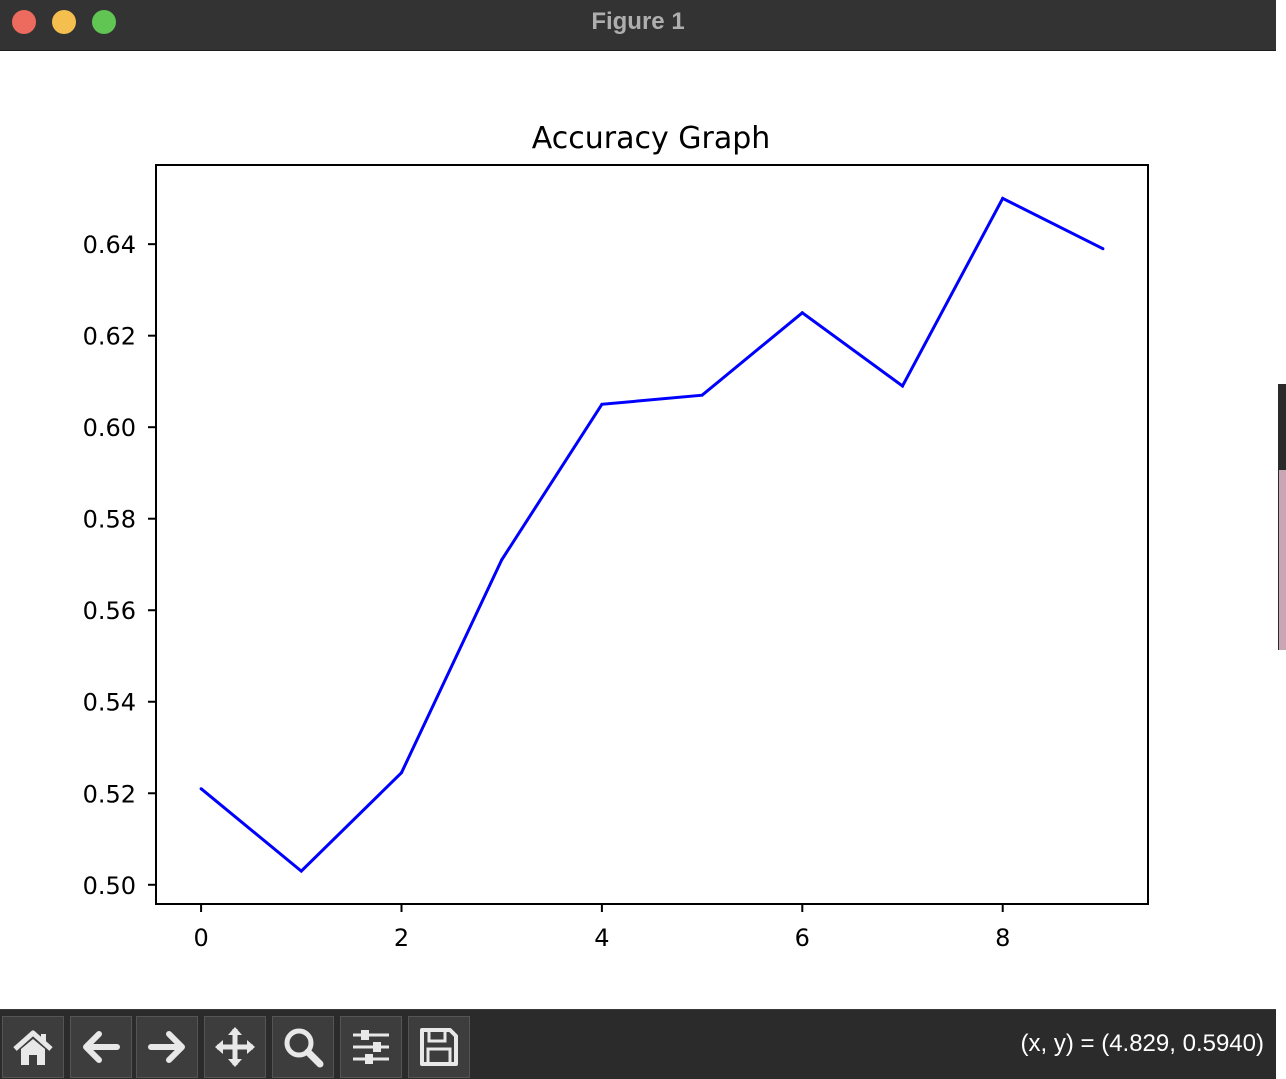 This screenshot has height=1079, width=1286. What do you see at coordinates (109, 520) in the screenshot?
I see `y-tick-label: 0.58` at bounding box center [109, 520].